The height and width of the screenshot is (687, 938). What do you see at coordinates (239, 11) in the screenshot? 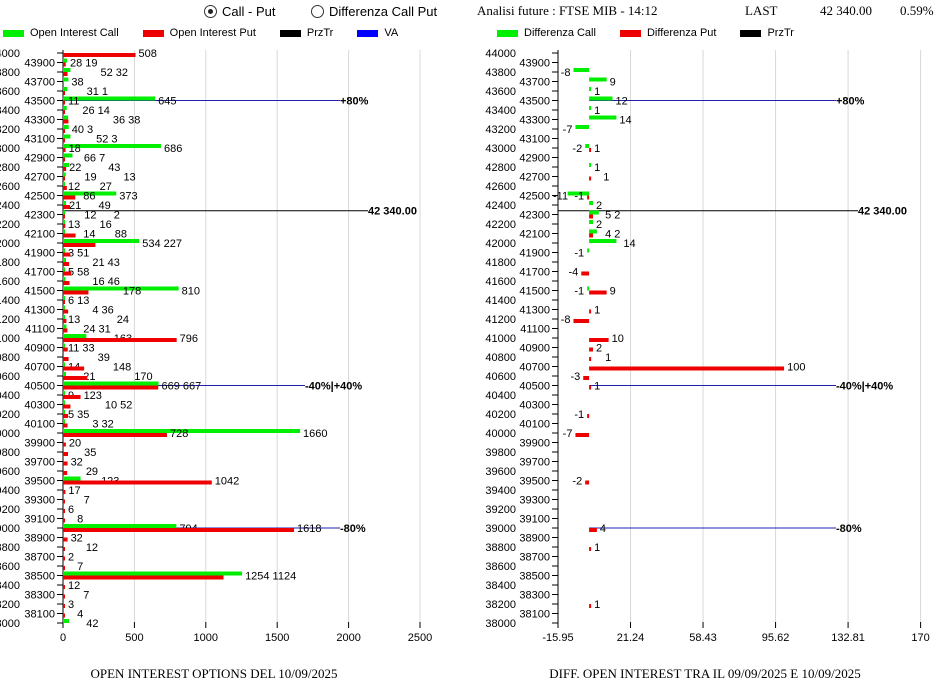
I see `radio-call-put: Call - Put` at bounding box center [239, 11].